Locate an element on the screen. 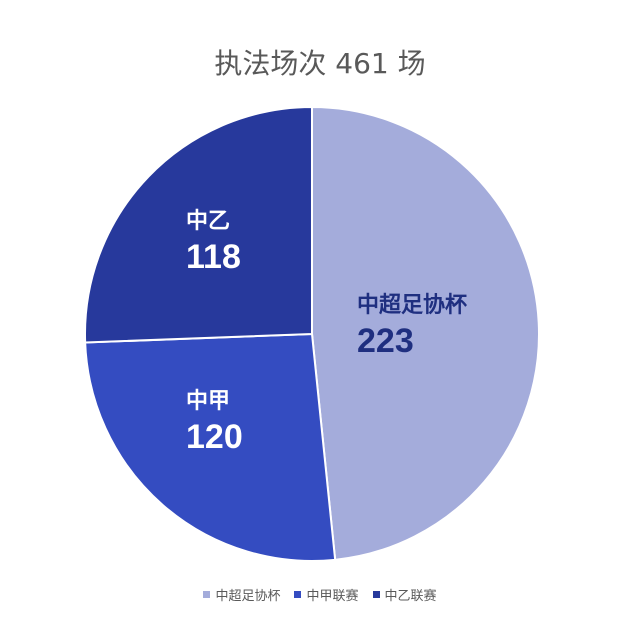 Image resolution: width=640 pixels, height=627 pixels. legend: 中超足协杯 中甲联赛 中乙联赛 is located at coordinates (320, 594).